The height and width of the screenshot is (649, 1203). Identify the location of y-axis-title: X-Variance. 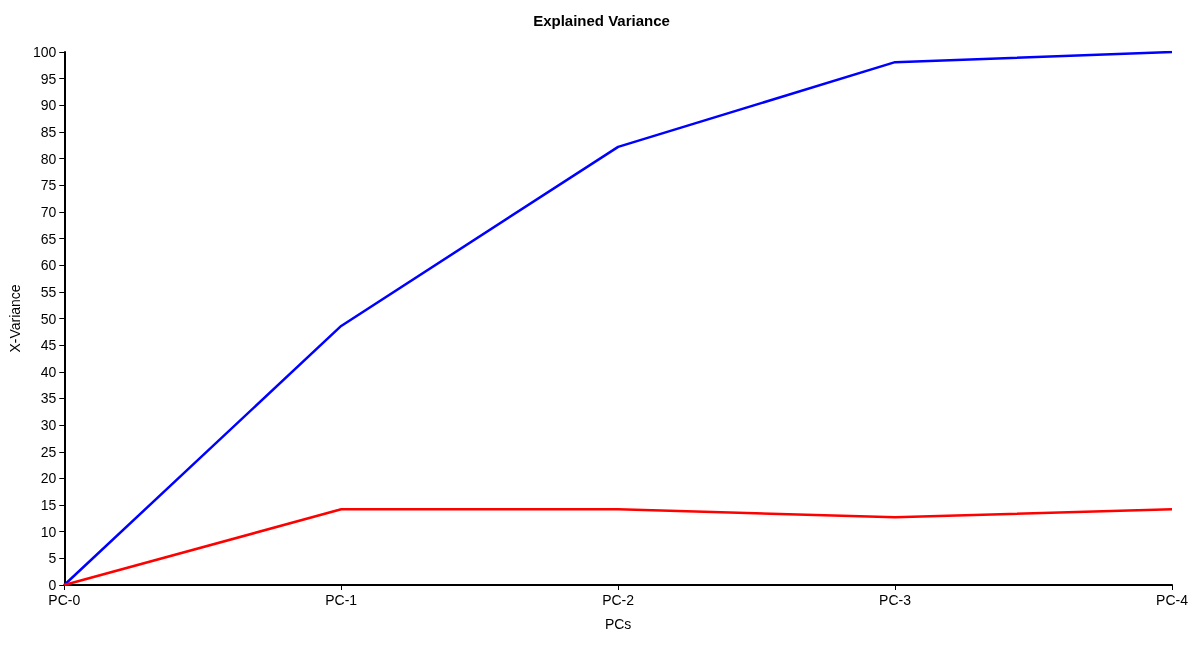
(15, 318).